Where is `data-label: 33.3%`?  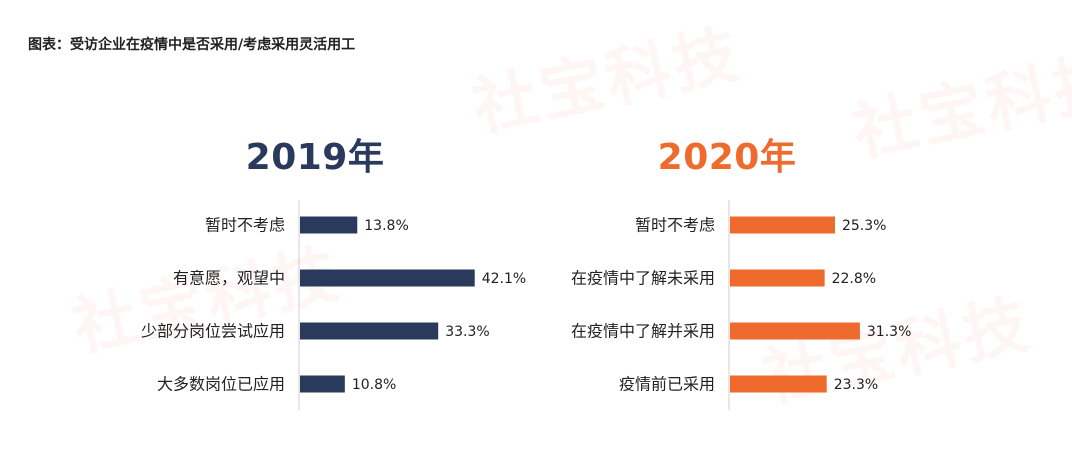 data-label: 33.3% is located at coordinates (467, 332).